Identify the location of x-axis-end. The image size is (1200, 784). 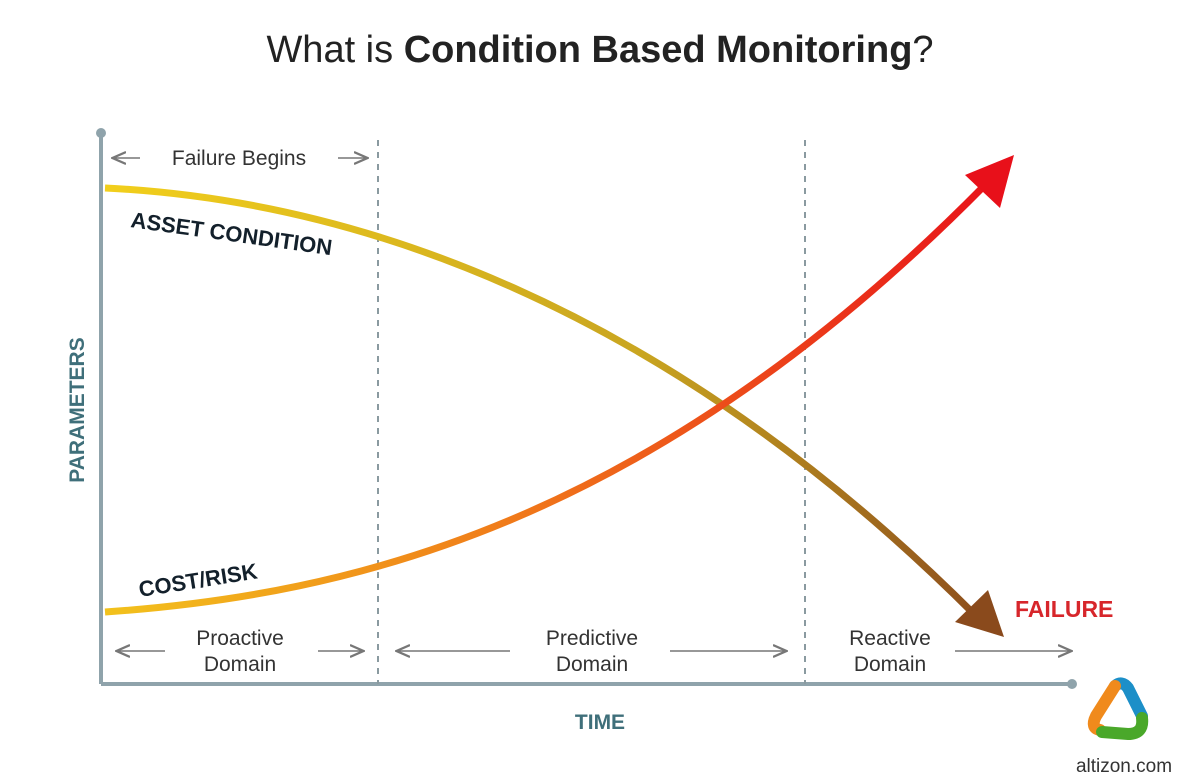
(1072, 684).